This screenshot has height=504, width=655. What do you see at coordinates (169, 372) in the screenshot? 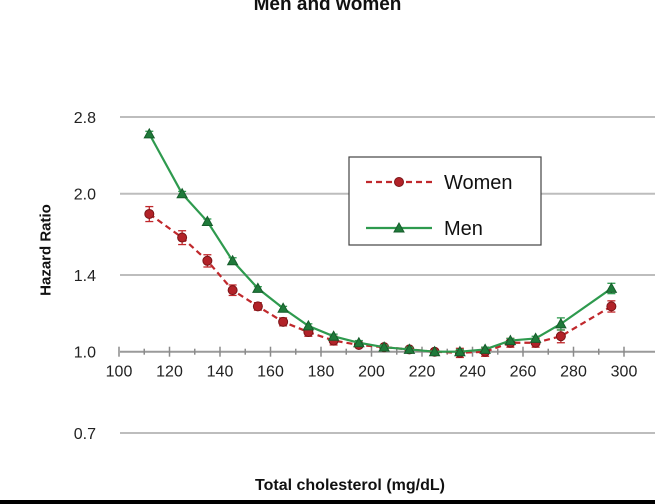
I see `x-tick-label: 120` at bounding box center [169, 372].